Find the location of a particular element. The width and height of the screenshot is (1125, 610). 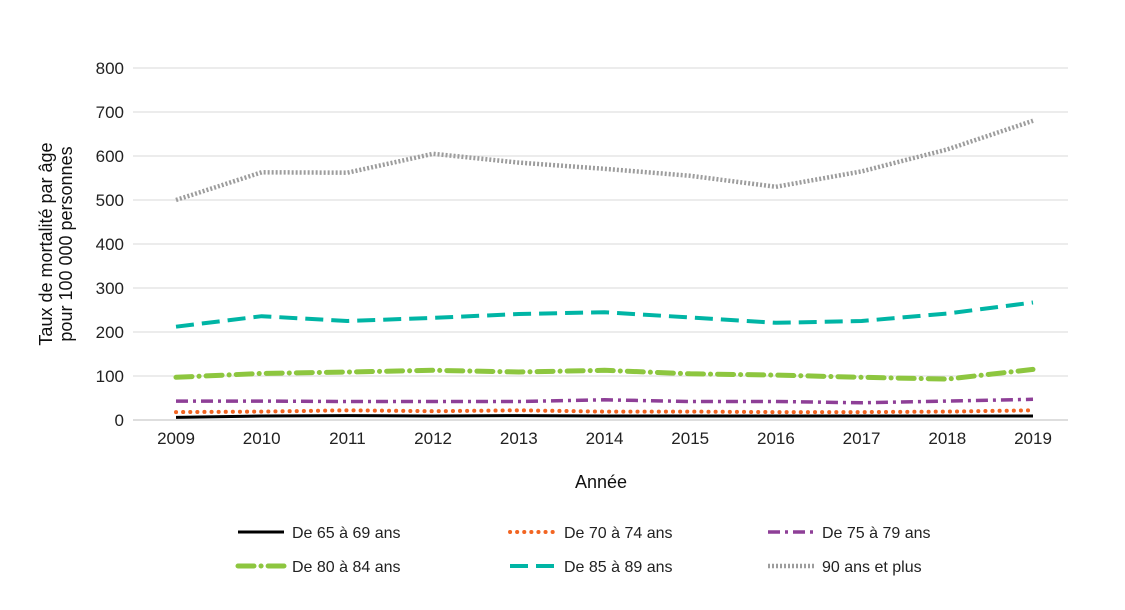

legend-item: 90 ans et plus is located at coordinates (845, 567).